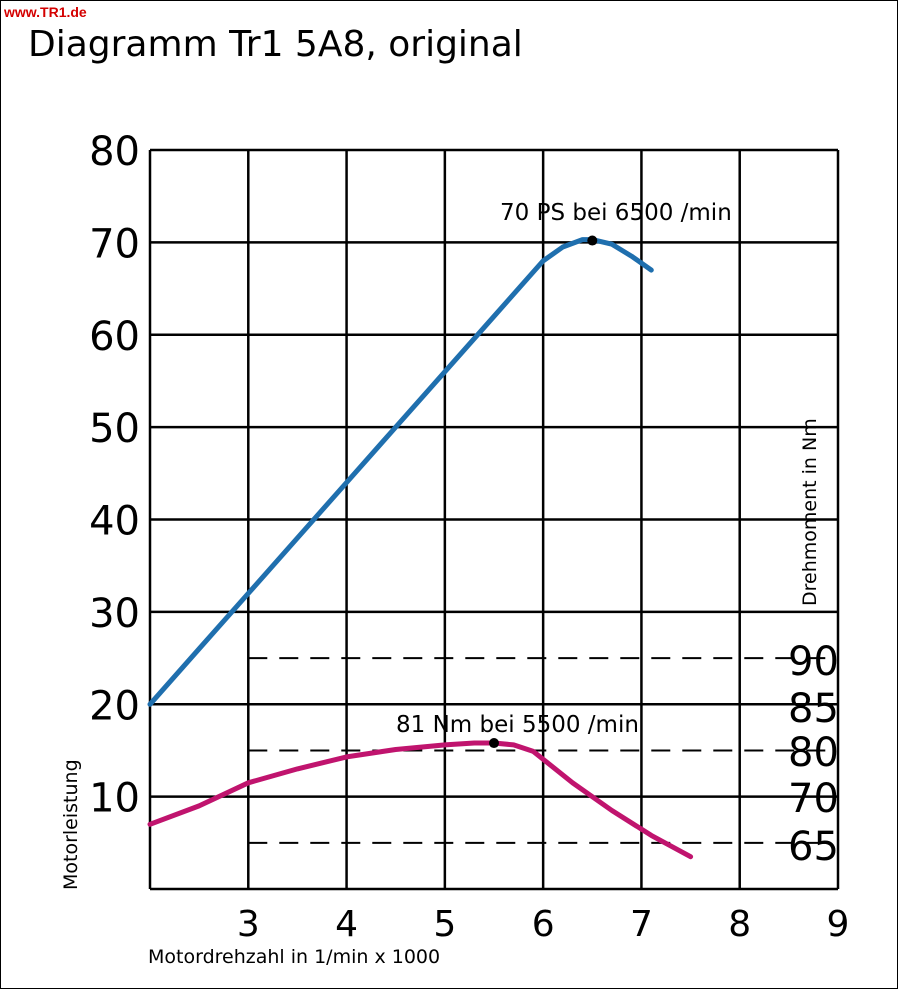  What do you see at coordinates (813, 709) in the screenshot?
I see `y2-tick-label: 85` at bounding box center [813, 709].